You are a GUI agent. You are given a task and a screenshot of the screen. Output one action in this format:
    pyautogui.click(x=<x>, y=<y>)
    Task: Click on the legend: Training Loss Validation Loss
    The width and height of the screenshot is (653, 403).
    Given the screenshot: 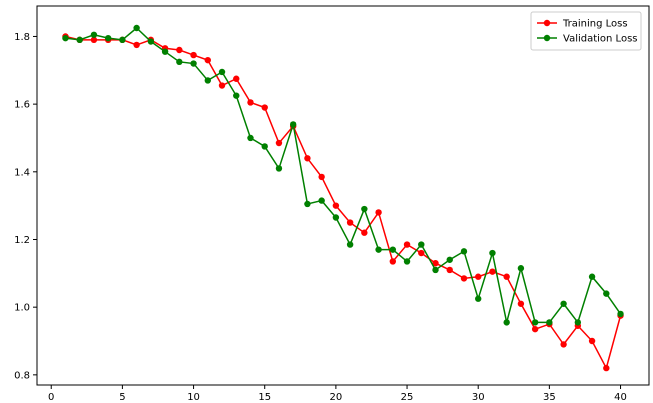 What is the action you would take?
    pyautogui.click(x=586, y=31)
    